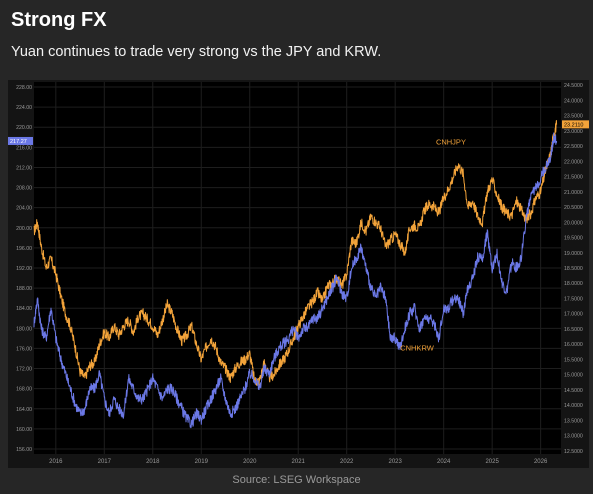 The height and width of the screenshot is (494, 593). I want to click on right-tick-label: 19.0000, so click(573, 254).